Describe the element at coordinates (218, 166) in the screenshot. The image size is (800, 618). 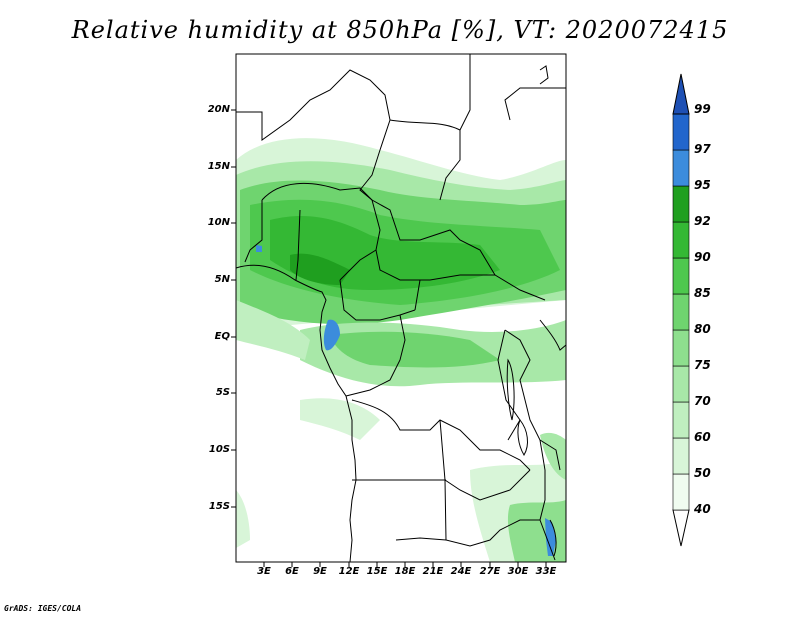
I see `lat-tick-label: 15N` at that location.